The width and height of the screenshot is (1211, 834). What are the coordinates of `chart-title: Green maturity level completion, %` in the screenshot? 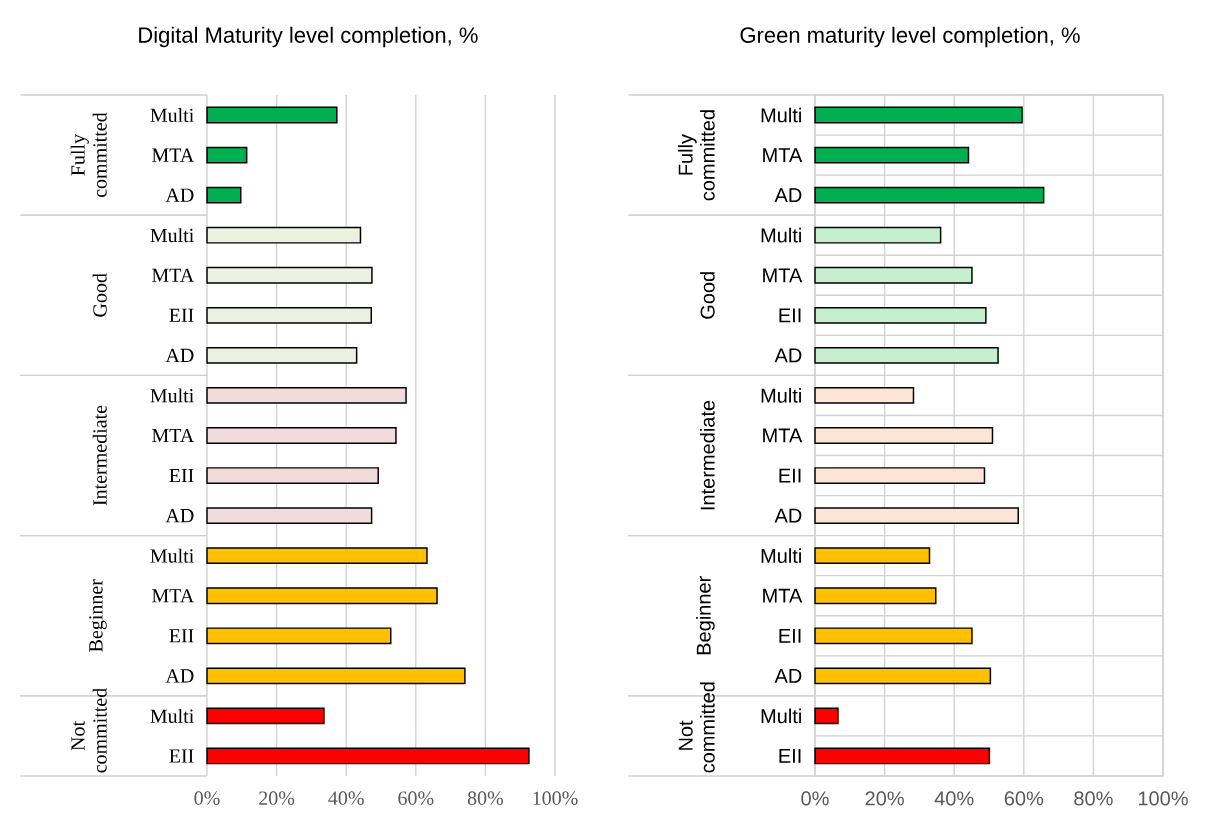 It's located at (910, 37).